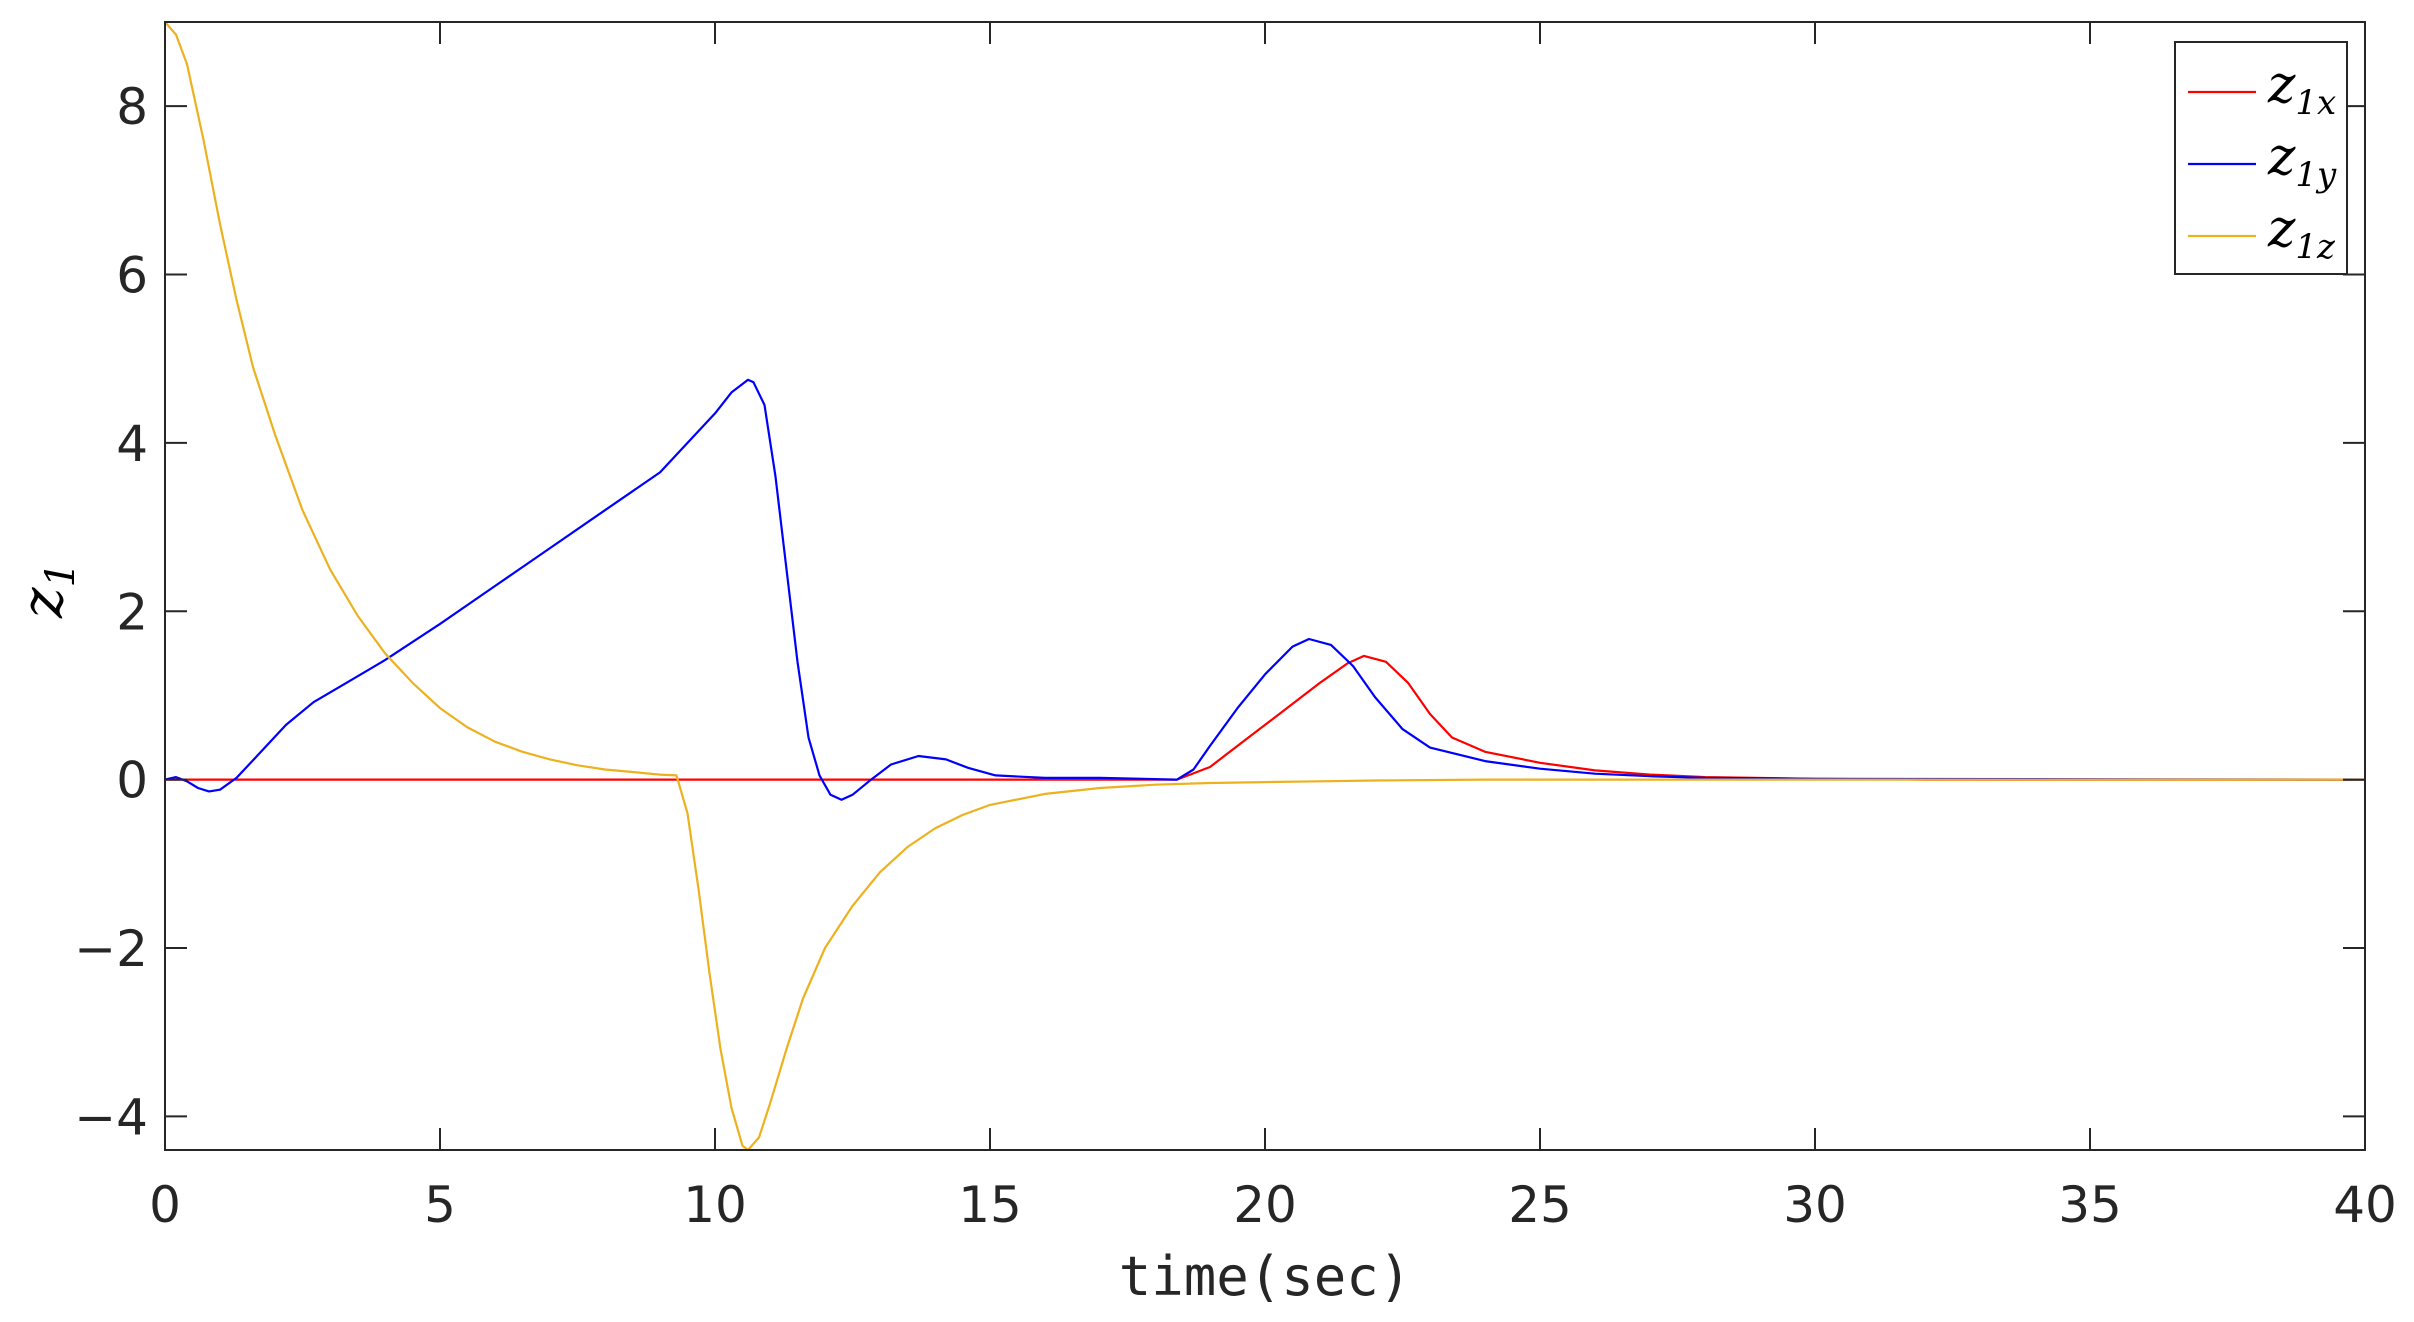  I want to click on x-tick-label: 30, so click(1815, 1205).